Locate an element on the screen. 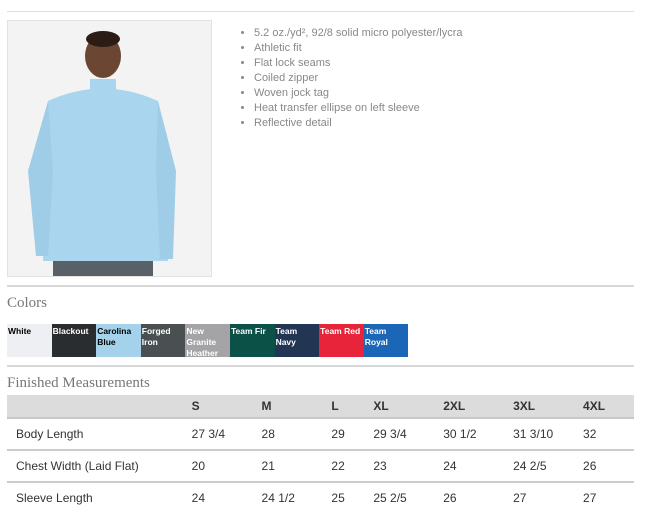 The image size is (646, 513). feature-item: Woven jock tag is located at coordinates (358, 93).